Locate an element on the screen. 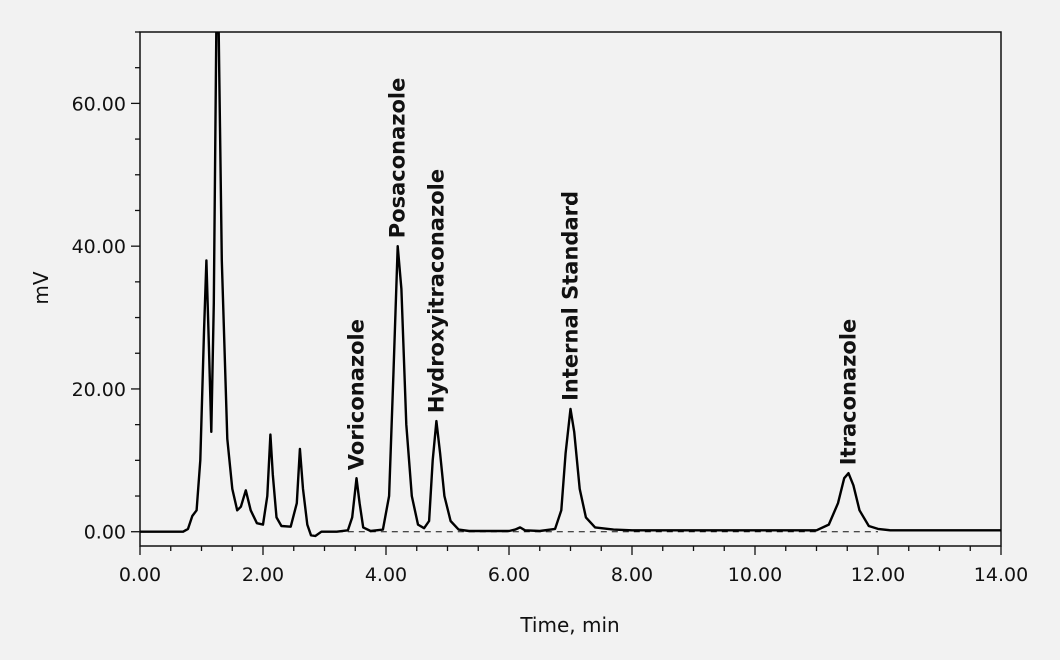 This screenshot has width=1060, height=660. y-tick-label: 60.00 is located at coordinates (99, 104).